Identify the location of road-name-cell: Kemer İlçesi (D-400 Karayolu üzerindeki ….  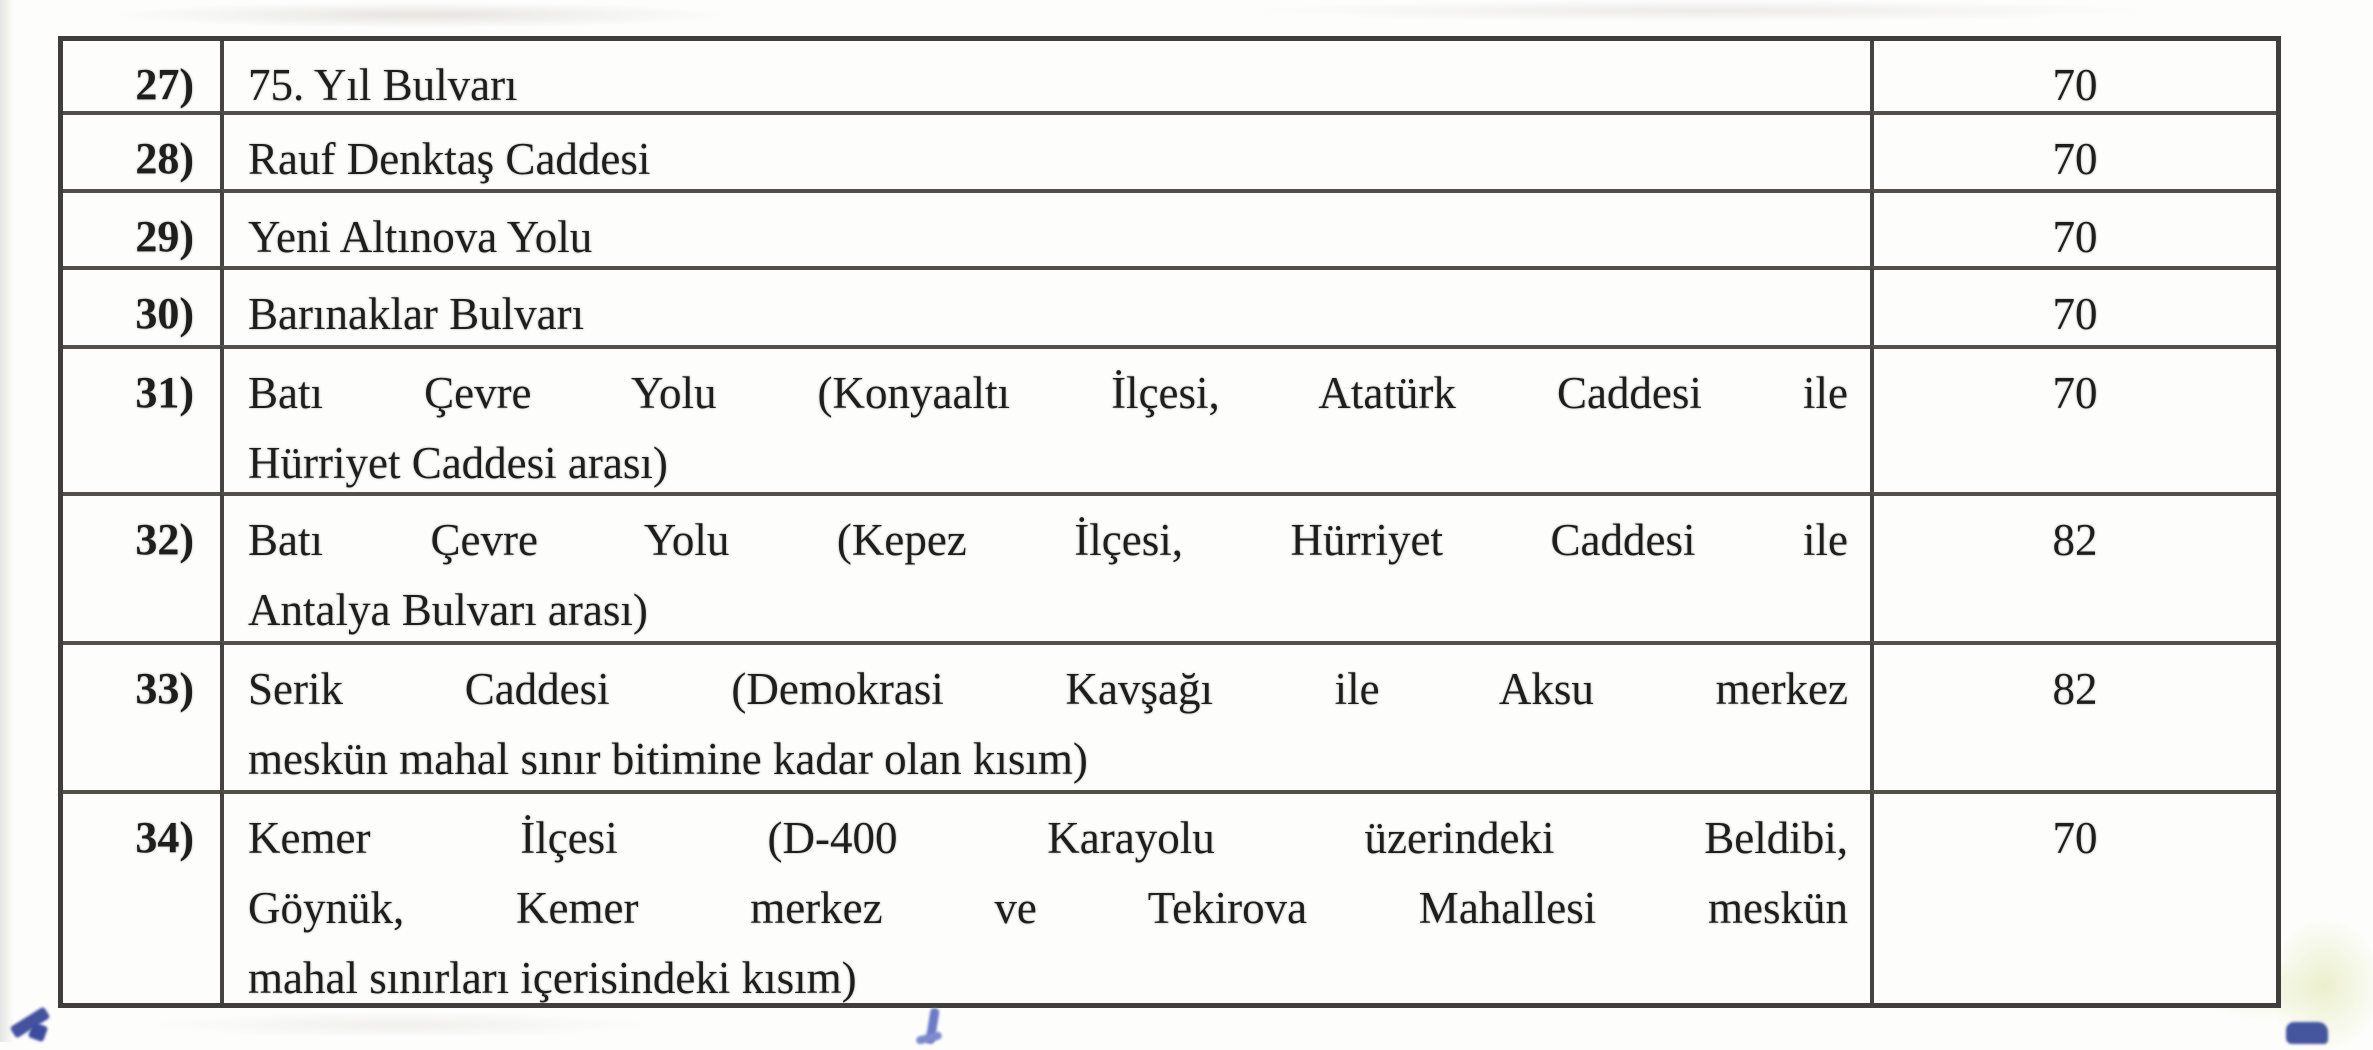
(1045, 896).